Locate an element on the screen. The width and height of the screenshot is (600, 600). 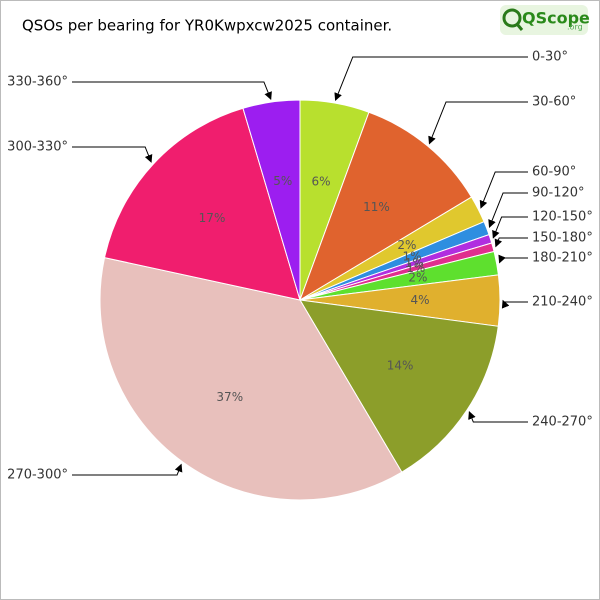
legend-label: 150-180° is located at coordinates (562, 238).